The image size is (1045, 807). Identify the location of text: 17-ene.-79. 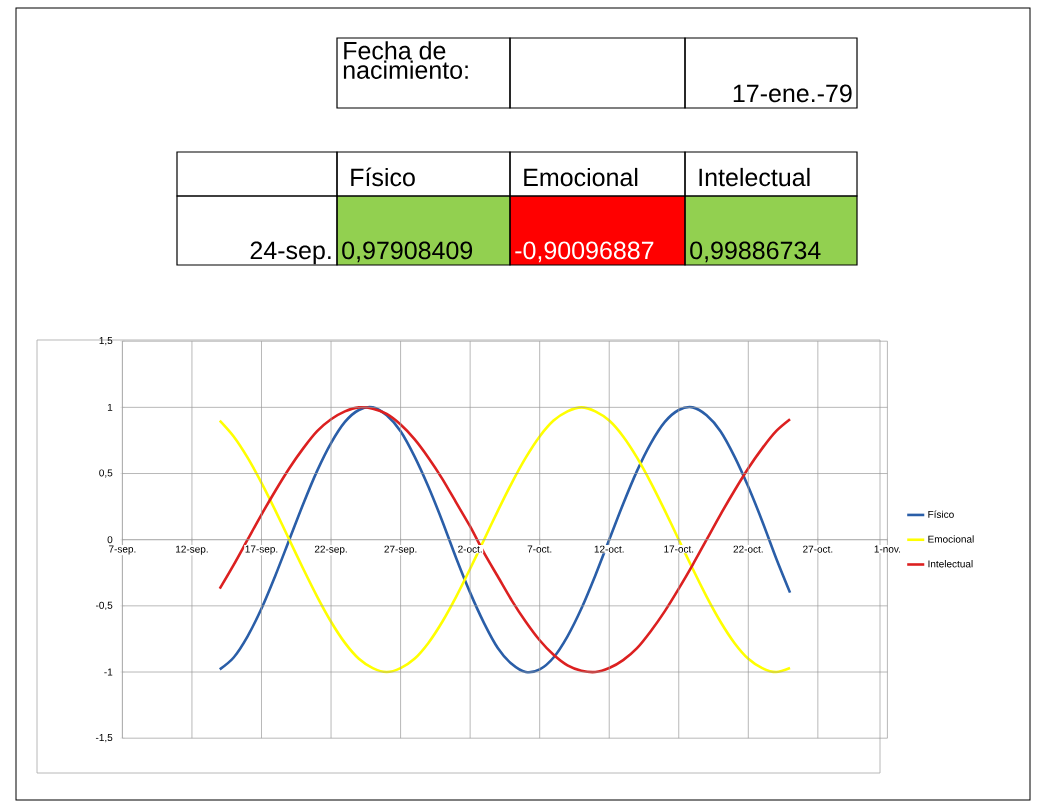
(792, 93).